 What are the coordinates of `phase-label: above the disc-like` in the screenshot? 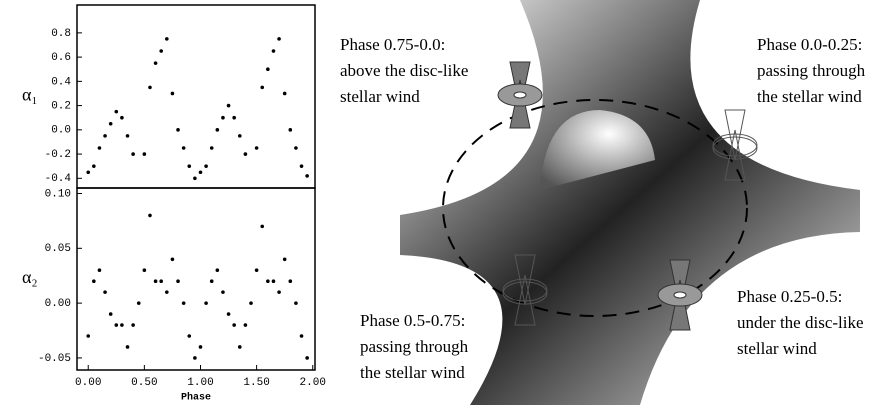 It's located at (404, 70).